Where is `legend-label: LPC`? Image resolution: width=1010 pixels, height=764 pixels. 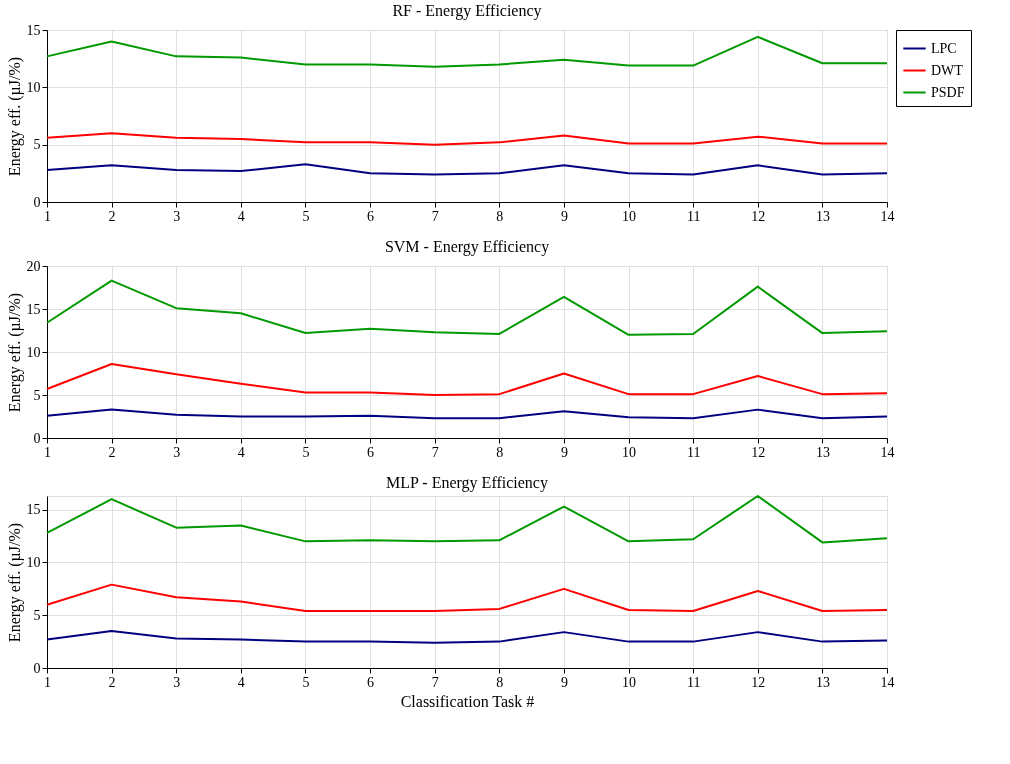
legend-label: LPC is located at coordinates (944, 48).